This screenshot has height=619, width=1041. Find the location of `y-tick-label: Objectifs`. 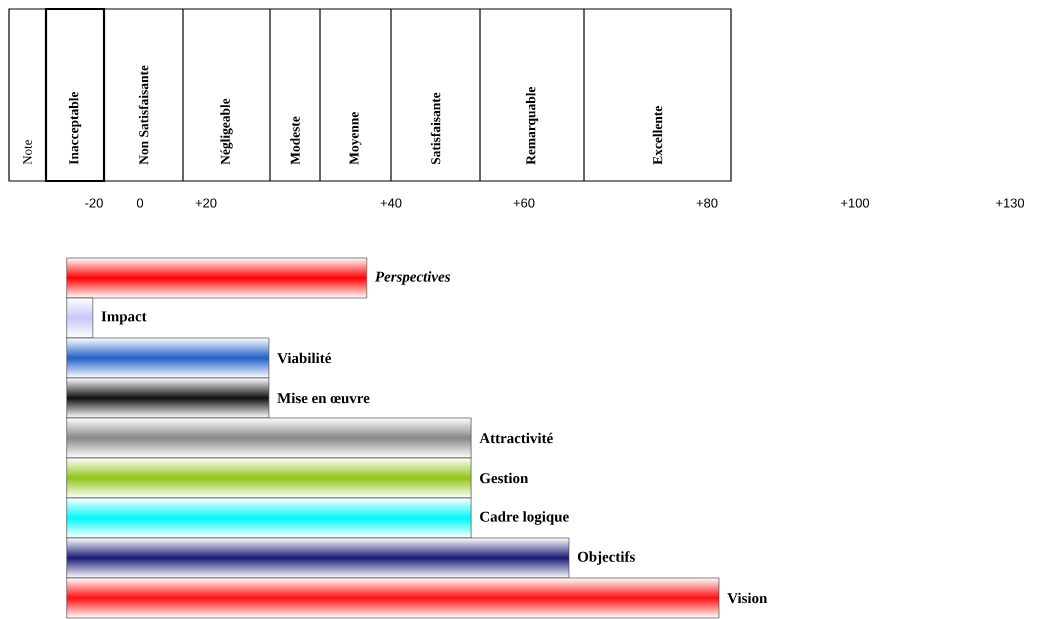

y-tick-label: Objectifs is located at coordinates (606, 558).